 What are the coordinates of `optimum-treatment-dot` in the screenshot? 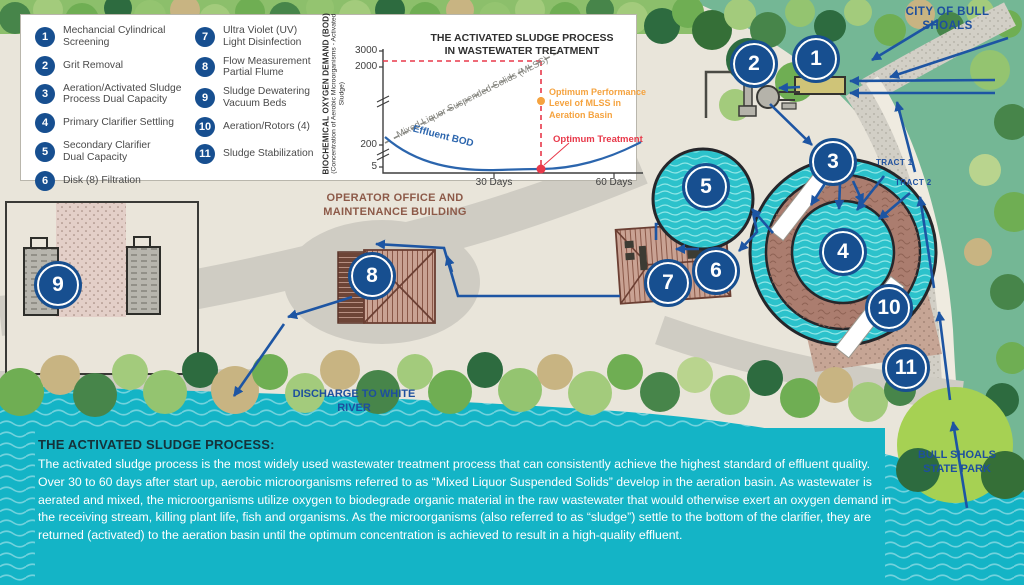 It's located at (541, 169).